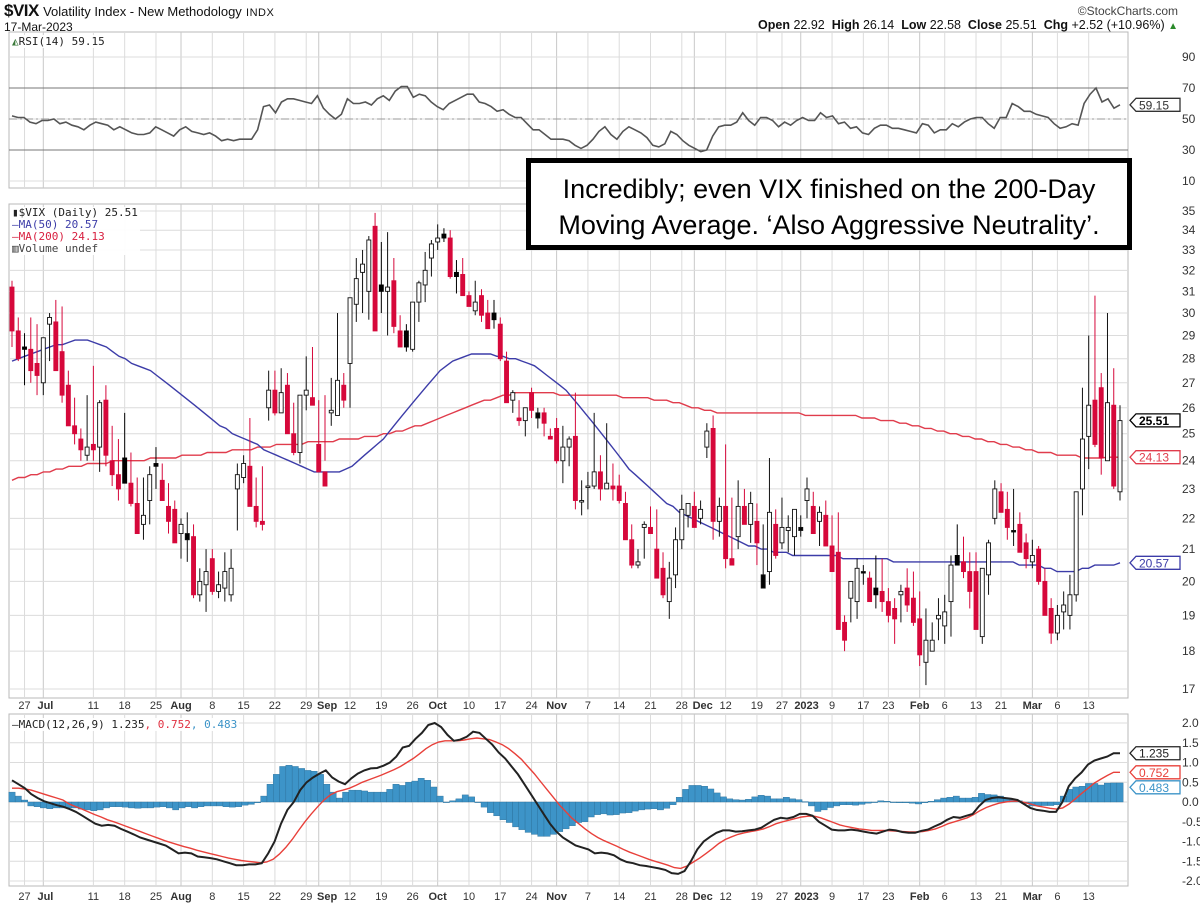 This screenshot has height=908, width=1200. Describe the element at coordinates (413, 706) in the screenshot. I see `x-tick-label: 26` at that location.